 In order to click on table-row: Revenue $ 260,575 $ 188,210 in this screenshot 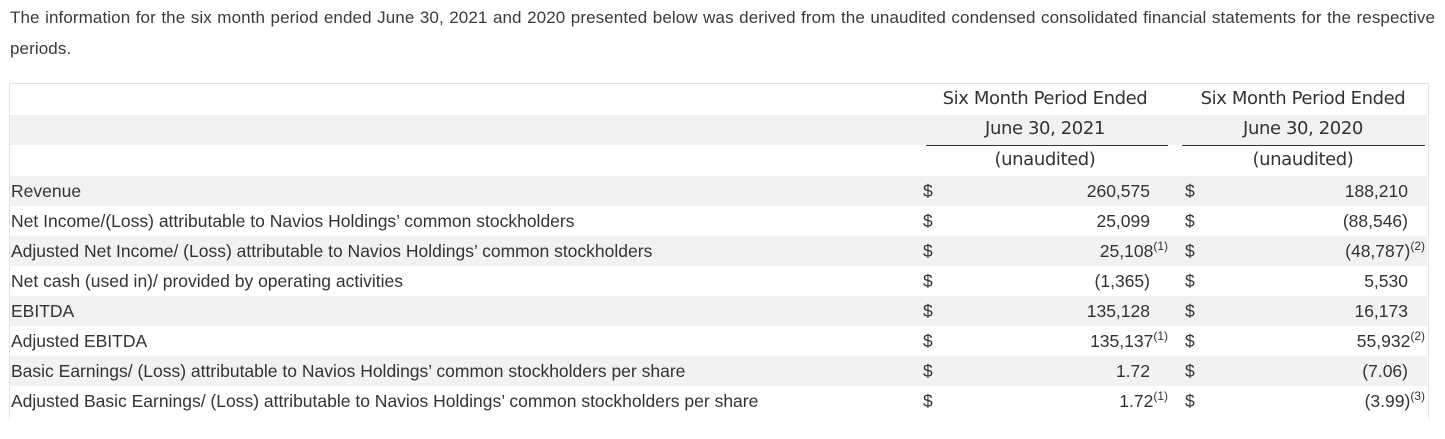, I will do `click(718, 191)`.